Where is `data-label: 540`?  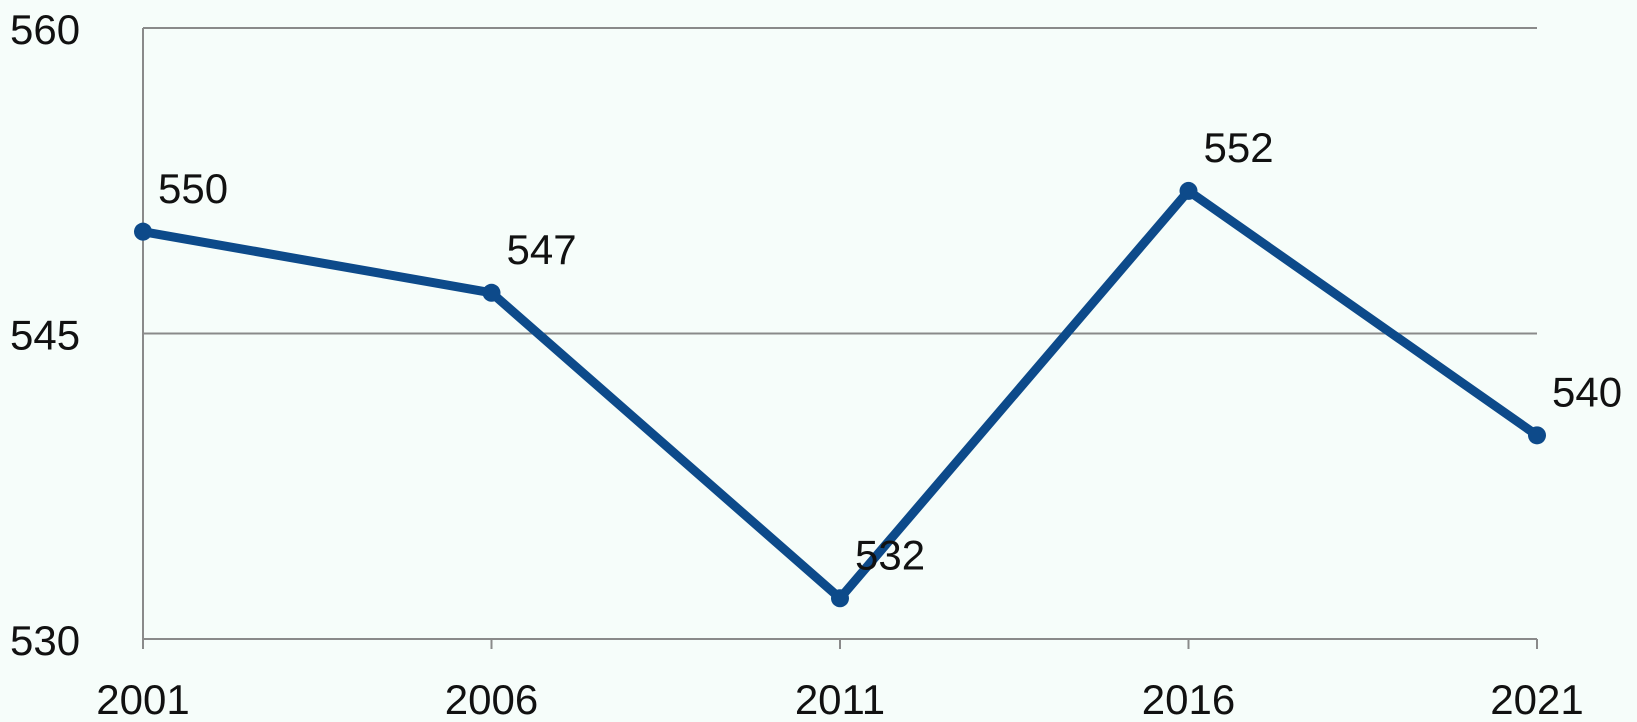
data-label: 540 is located at coordinates (1587, 391).